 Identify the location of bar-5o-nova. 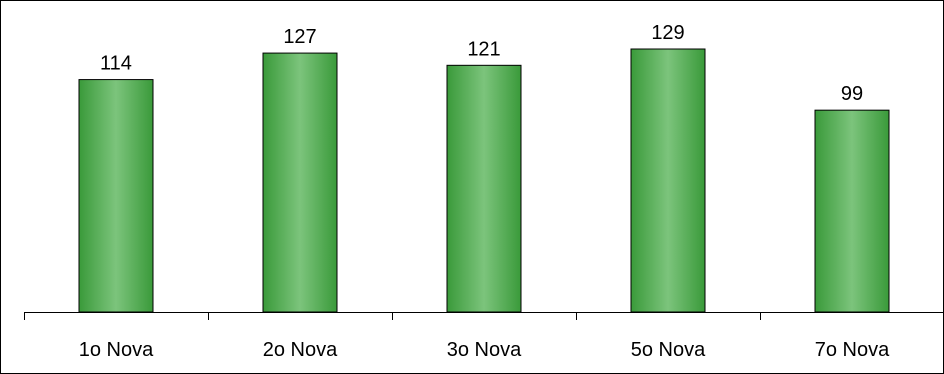
(668, 180).